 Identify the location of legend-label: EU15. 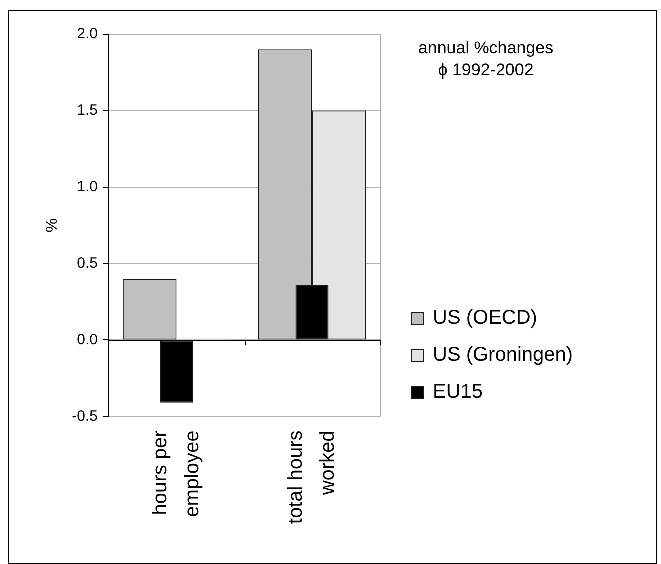
(458, 392).